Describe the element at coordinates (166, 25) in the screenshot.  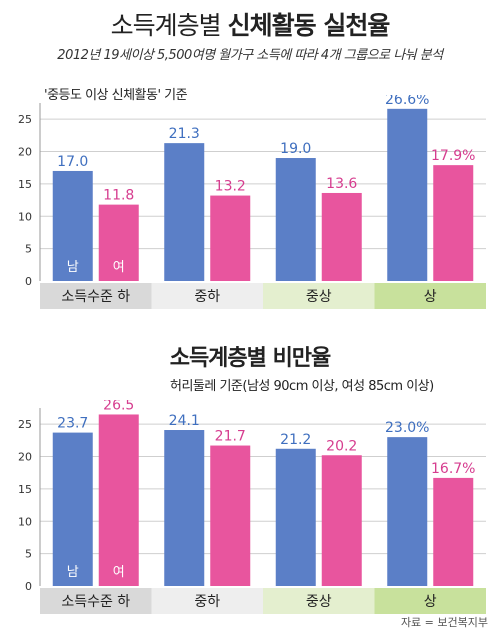
I see `chart1-title-part1: 소득계층별` at that location.